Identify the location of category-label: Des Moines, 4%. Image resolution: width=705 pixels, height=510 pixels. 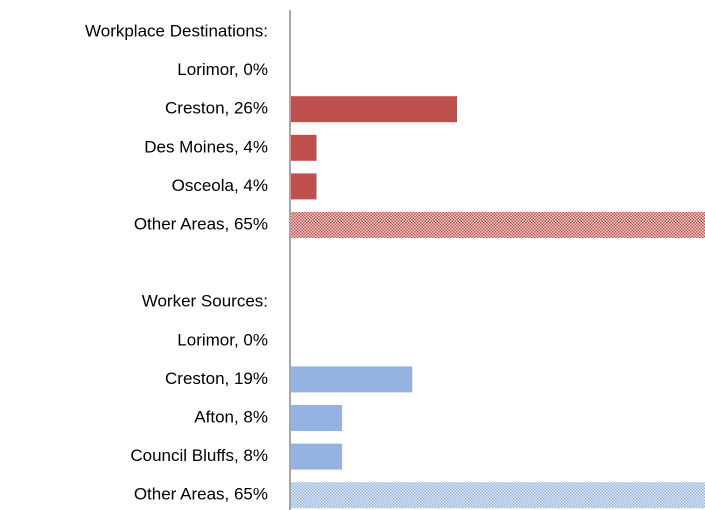
(206, 146).